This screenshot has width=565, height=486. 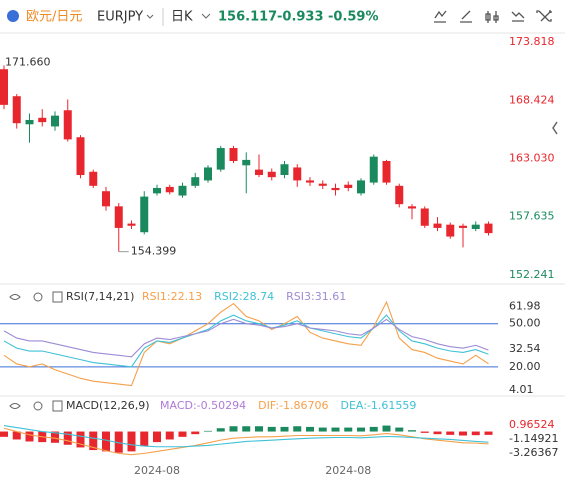 I want to click on fullscreen-icon, so click(x=544, y=16).